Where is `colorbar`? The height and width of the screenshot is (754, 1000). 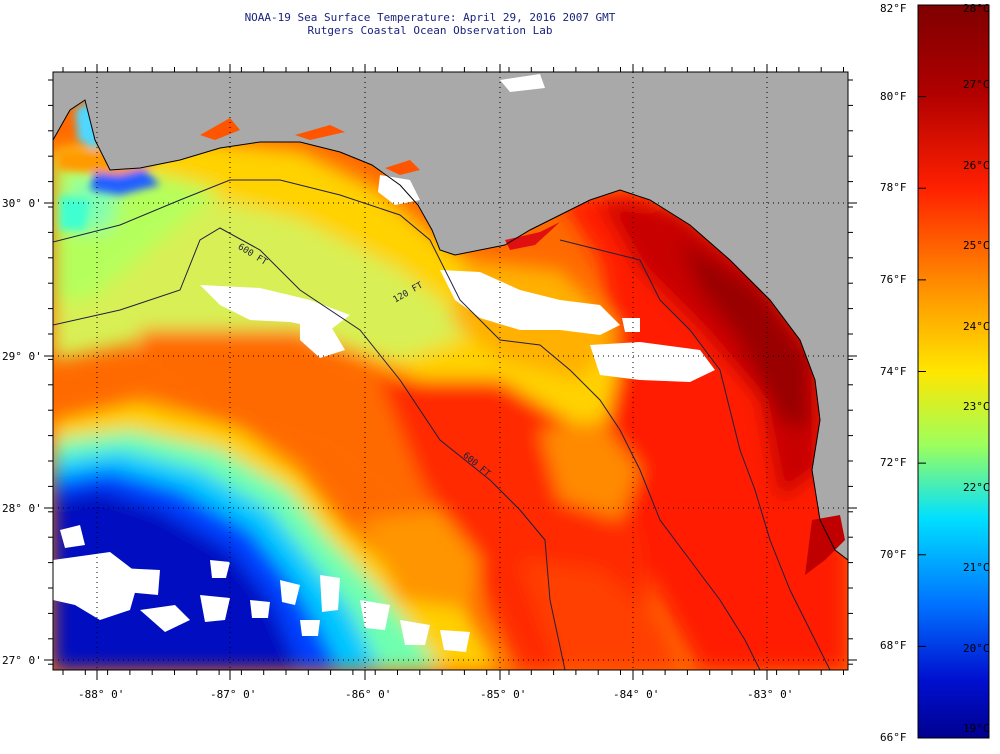 colorbar is located at coordinates (953, 371).